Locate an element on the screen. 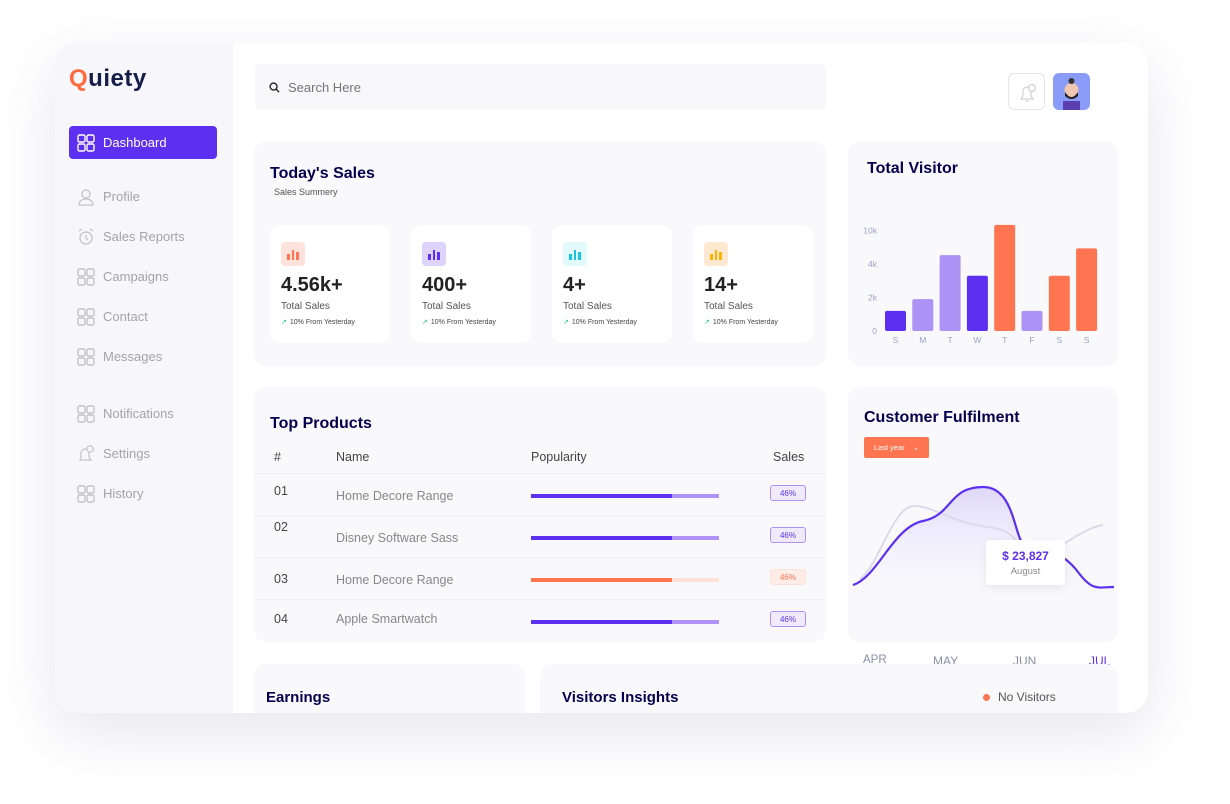 The image size is (1230, 804). stat-card: 4.56k+ Total Sales ↗ 10% From Yesterday is located at coordinates (330, 284).